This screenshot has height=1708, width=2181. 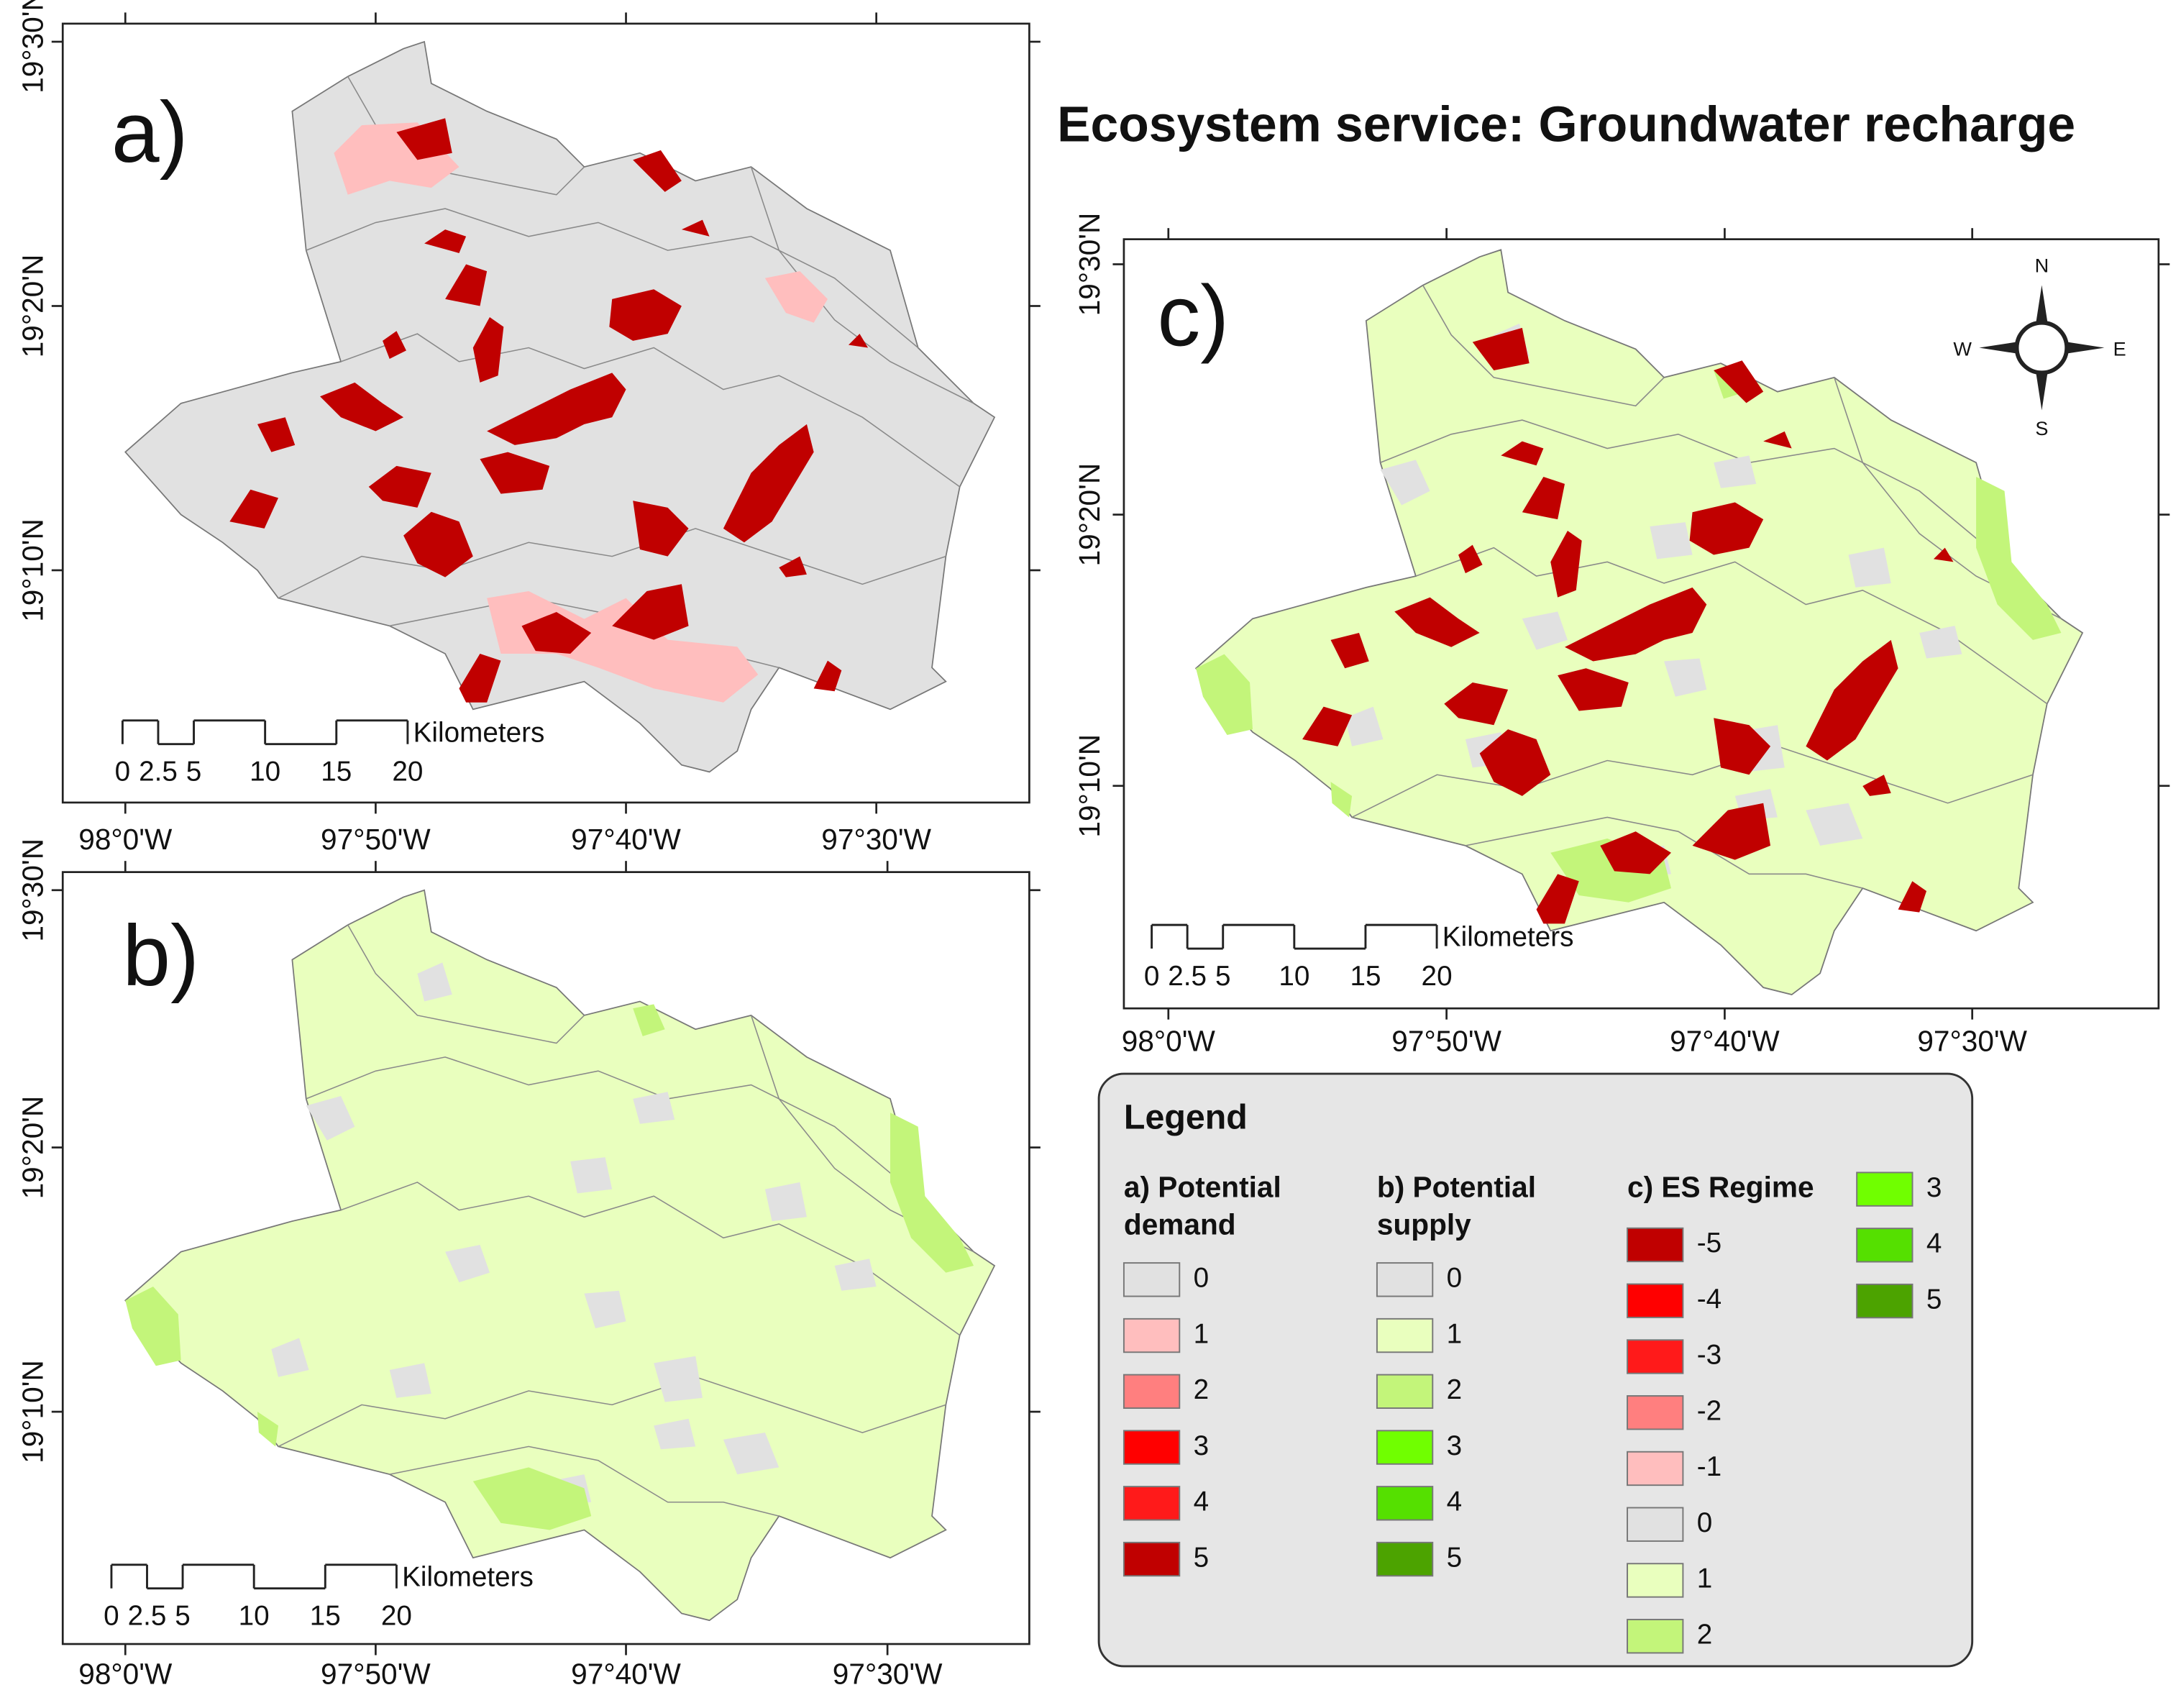 I want to click on compass-n: N, so click(x=2042, y=265).